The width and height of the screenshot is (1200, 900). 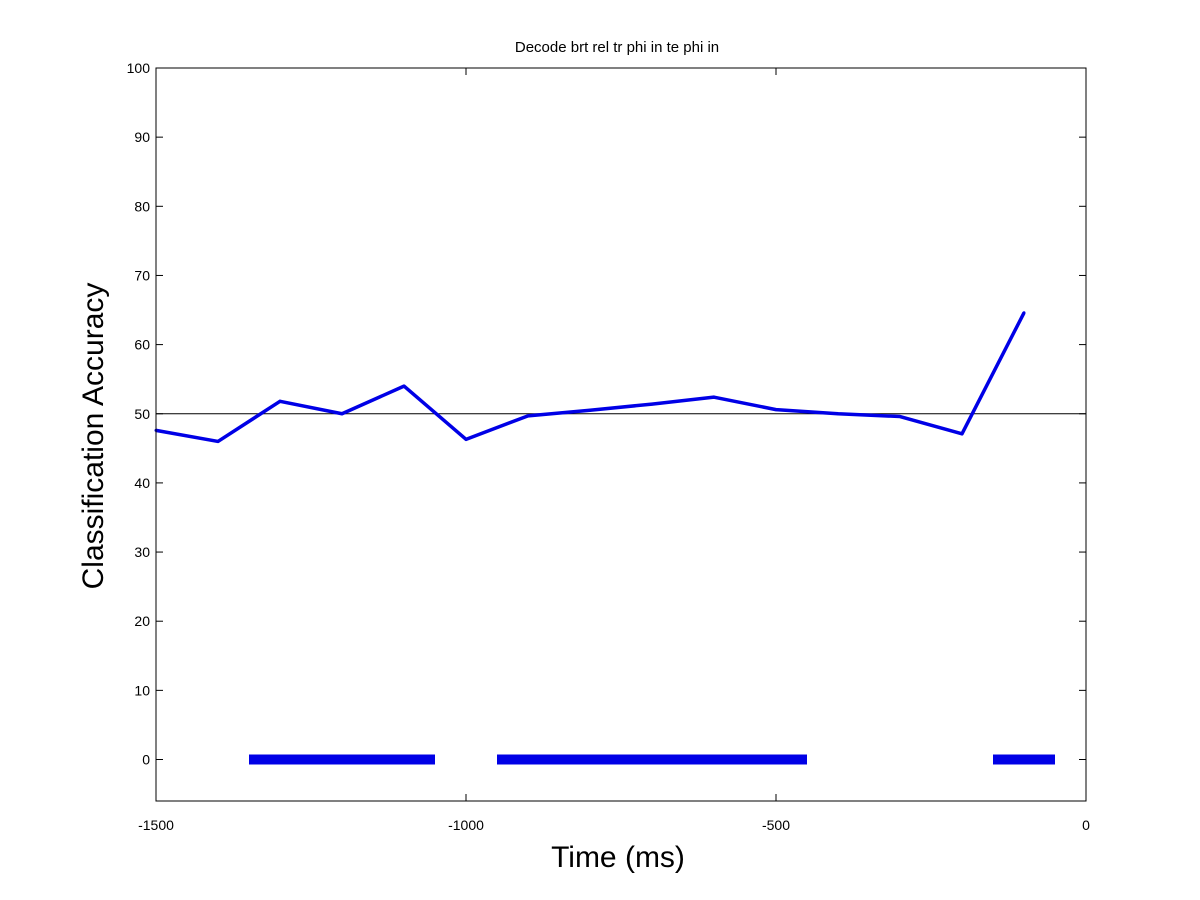 What do you see at coordinates (466, 825) in the screenshot?
I see `x-tick-label: -1000` at bounding box center [466, 825].